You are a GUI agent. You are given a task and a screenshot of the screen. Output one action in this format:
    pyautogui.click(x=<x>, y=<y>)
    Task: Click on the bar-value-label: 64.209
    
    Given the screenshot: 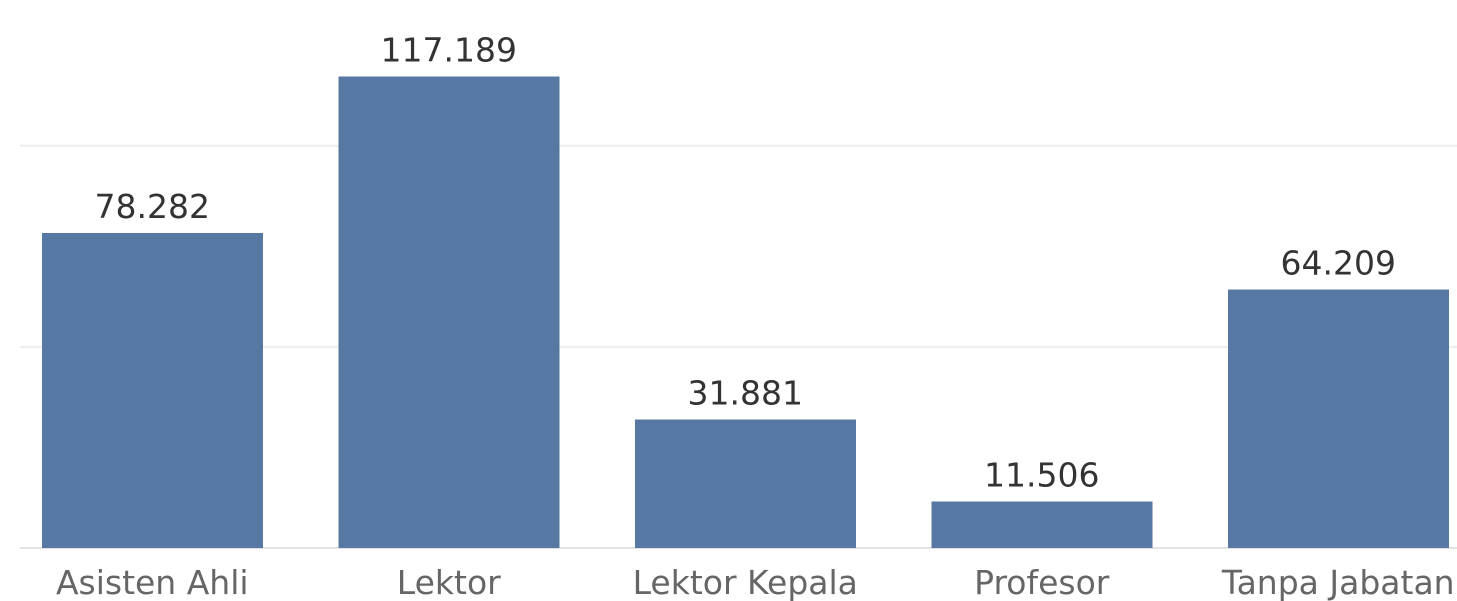 What is the action you would take?
    pyautogui.click(x=1338, y=263)
    